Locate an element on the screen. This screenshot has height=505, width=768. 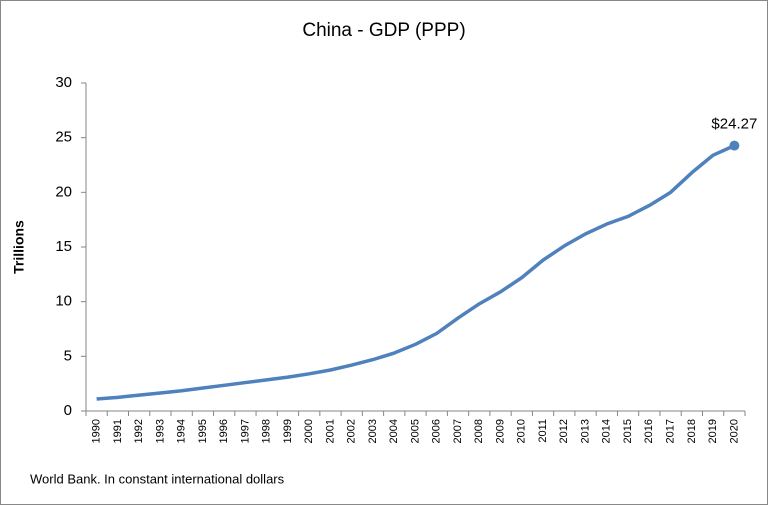
x-tick-label: 2004 is located at coordinates (394, 431).